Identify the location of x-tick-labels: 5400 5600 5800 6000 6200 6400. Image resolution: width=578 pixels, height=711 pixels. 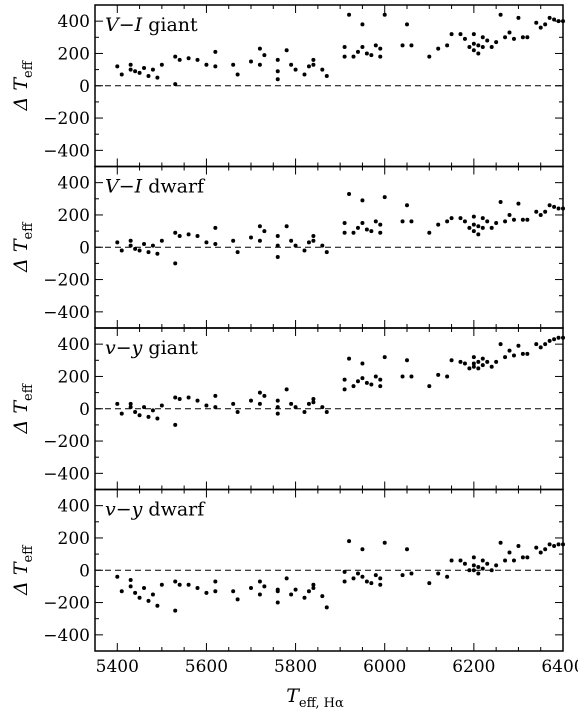
(337, 667).